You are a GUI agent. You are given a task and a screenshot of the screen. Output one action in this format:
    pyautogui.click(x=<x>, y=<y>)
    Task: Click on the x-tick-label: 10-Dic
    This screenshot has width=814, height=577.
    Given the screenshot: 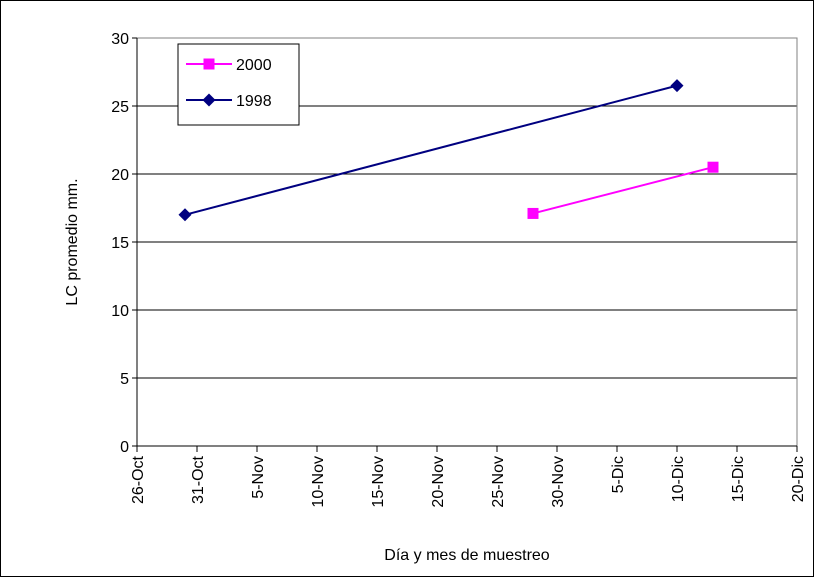 What is the action you would take?
    pyautogui.click(x=678, y=479)
    